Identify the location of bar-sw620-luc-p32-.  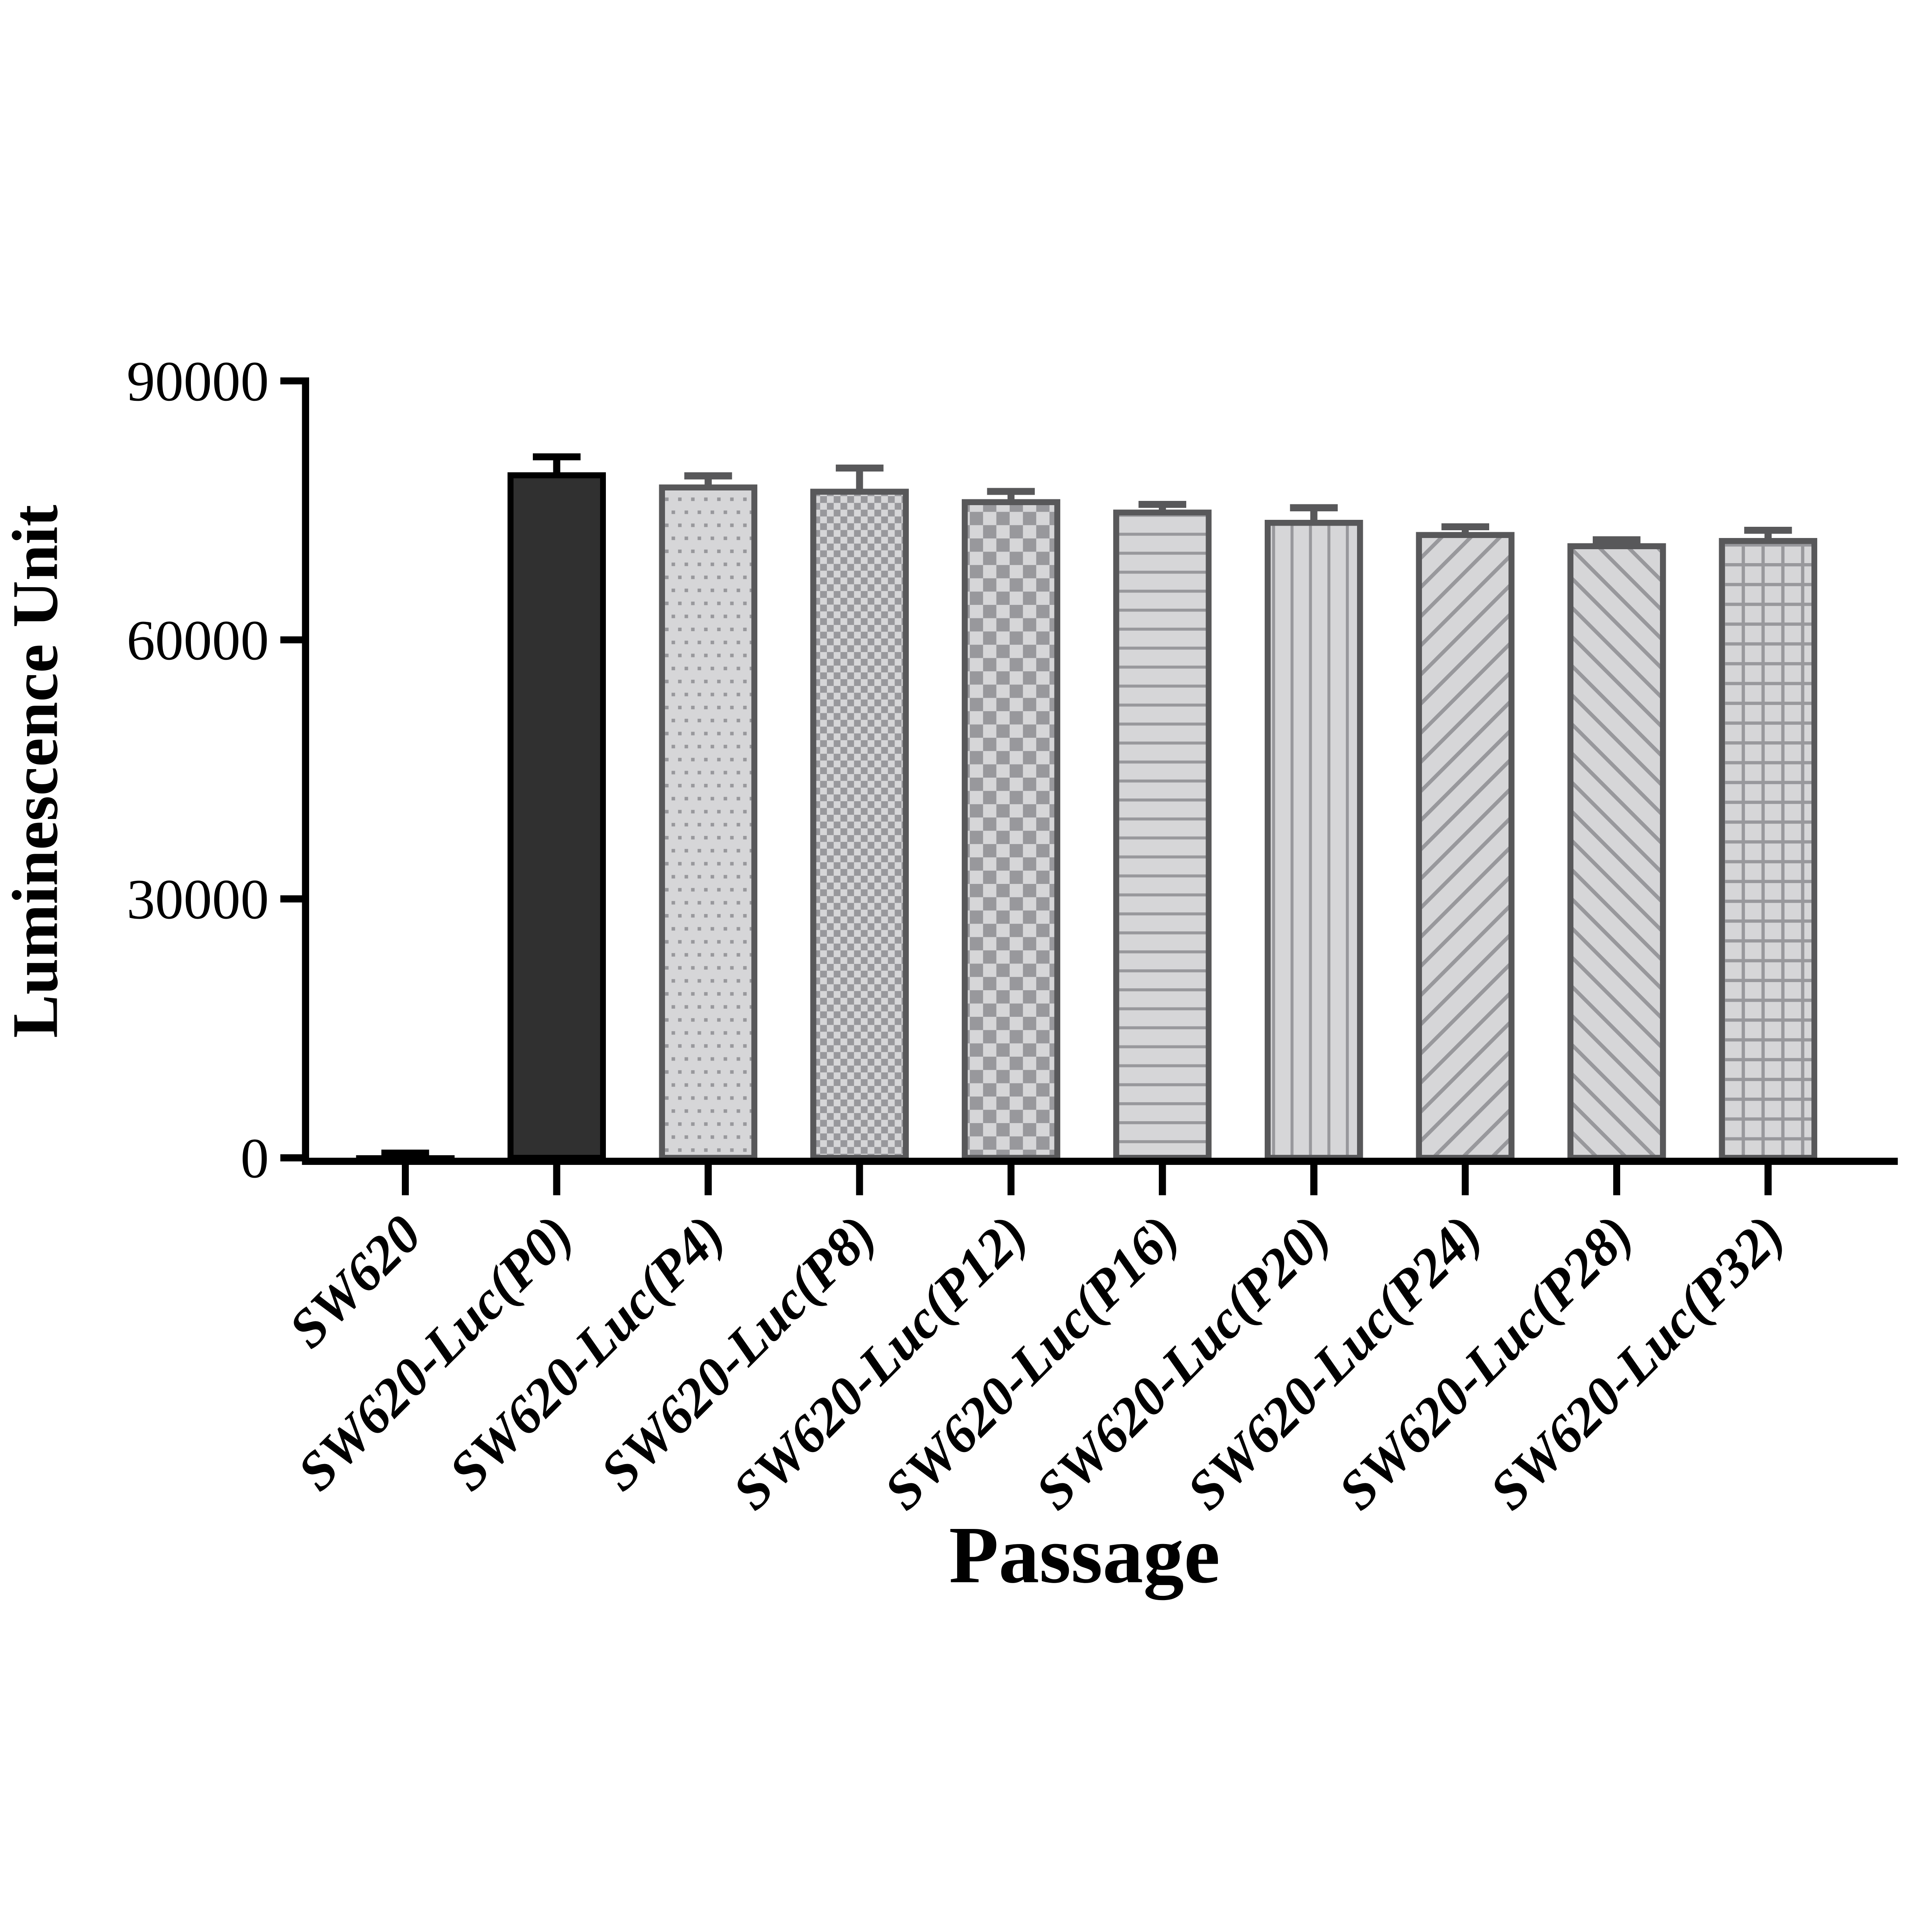
(1769, 849).